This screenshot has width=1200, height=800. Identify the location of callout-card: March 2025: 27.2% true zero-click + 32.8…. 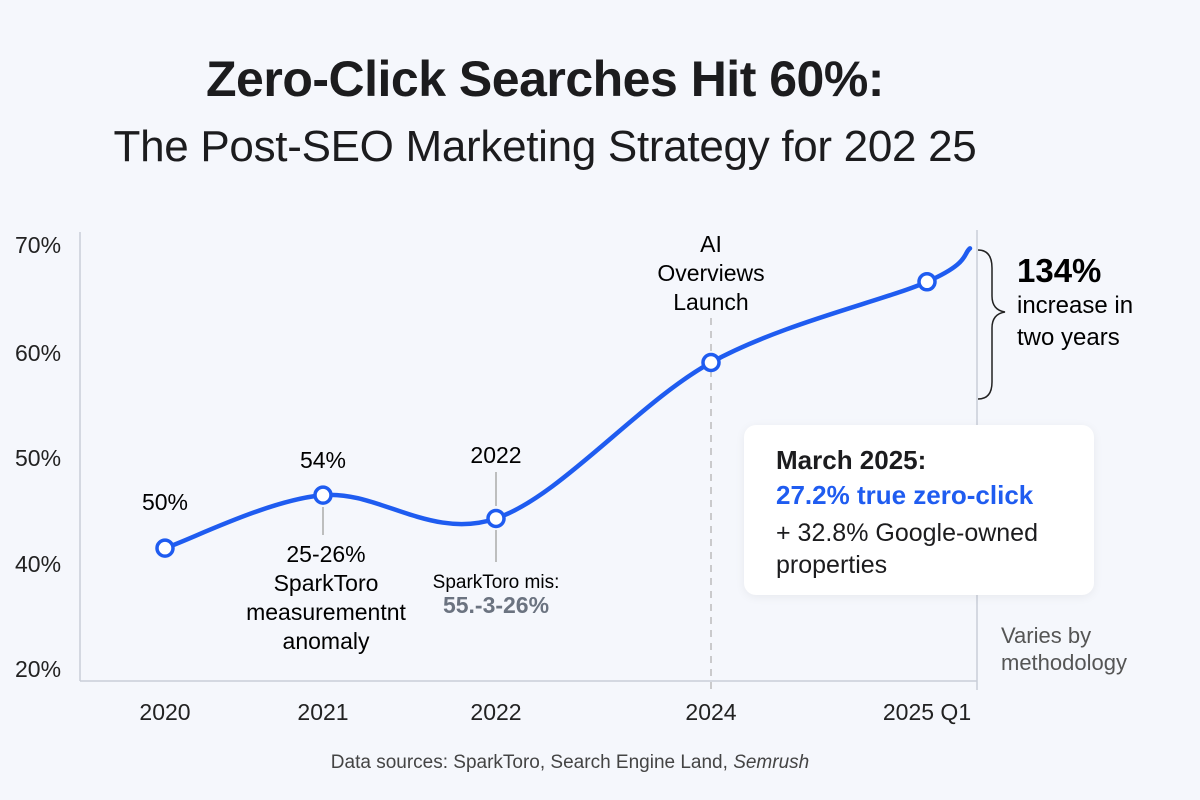
(919, 510).